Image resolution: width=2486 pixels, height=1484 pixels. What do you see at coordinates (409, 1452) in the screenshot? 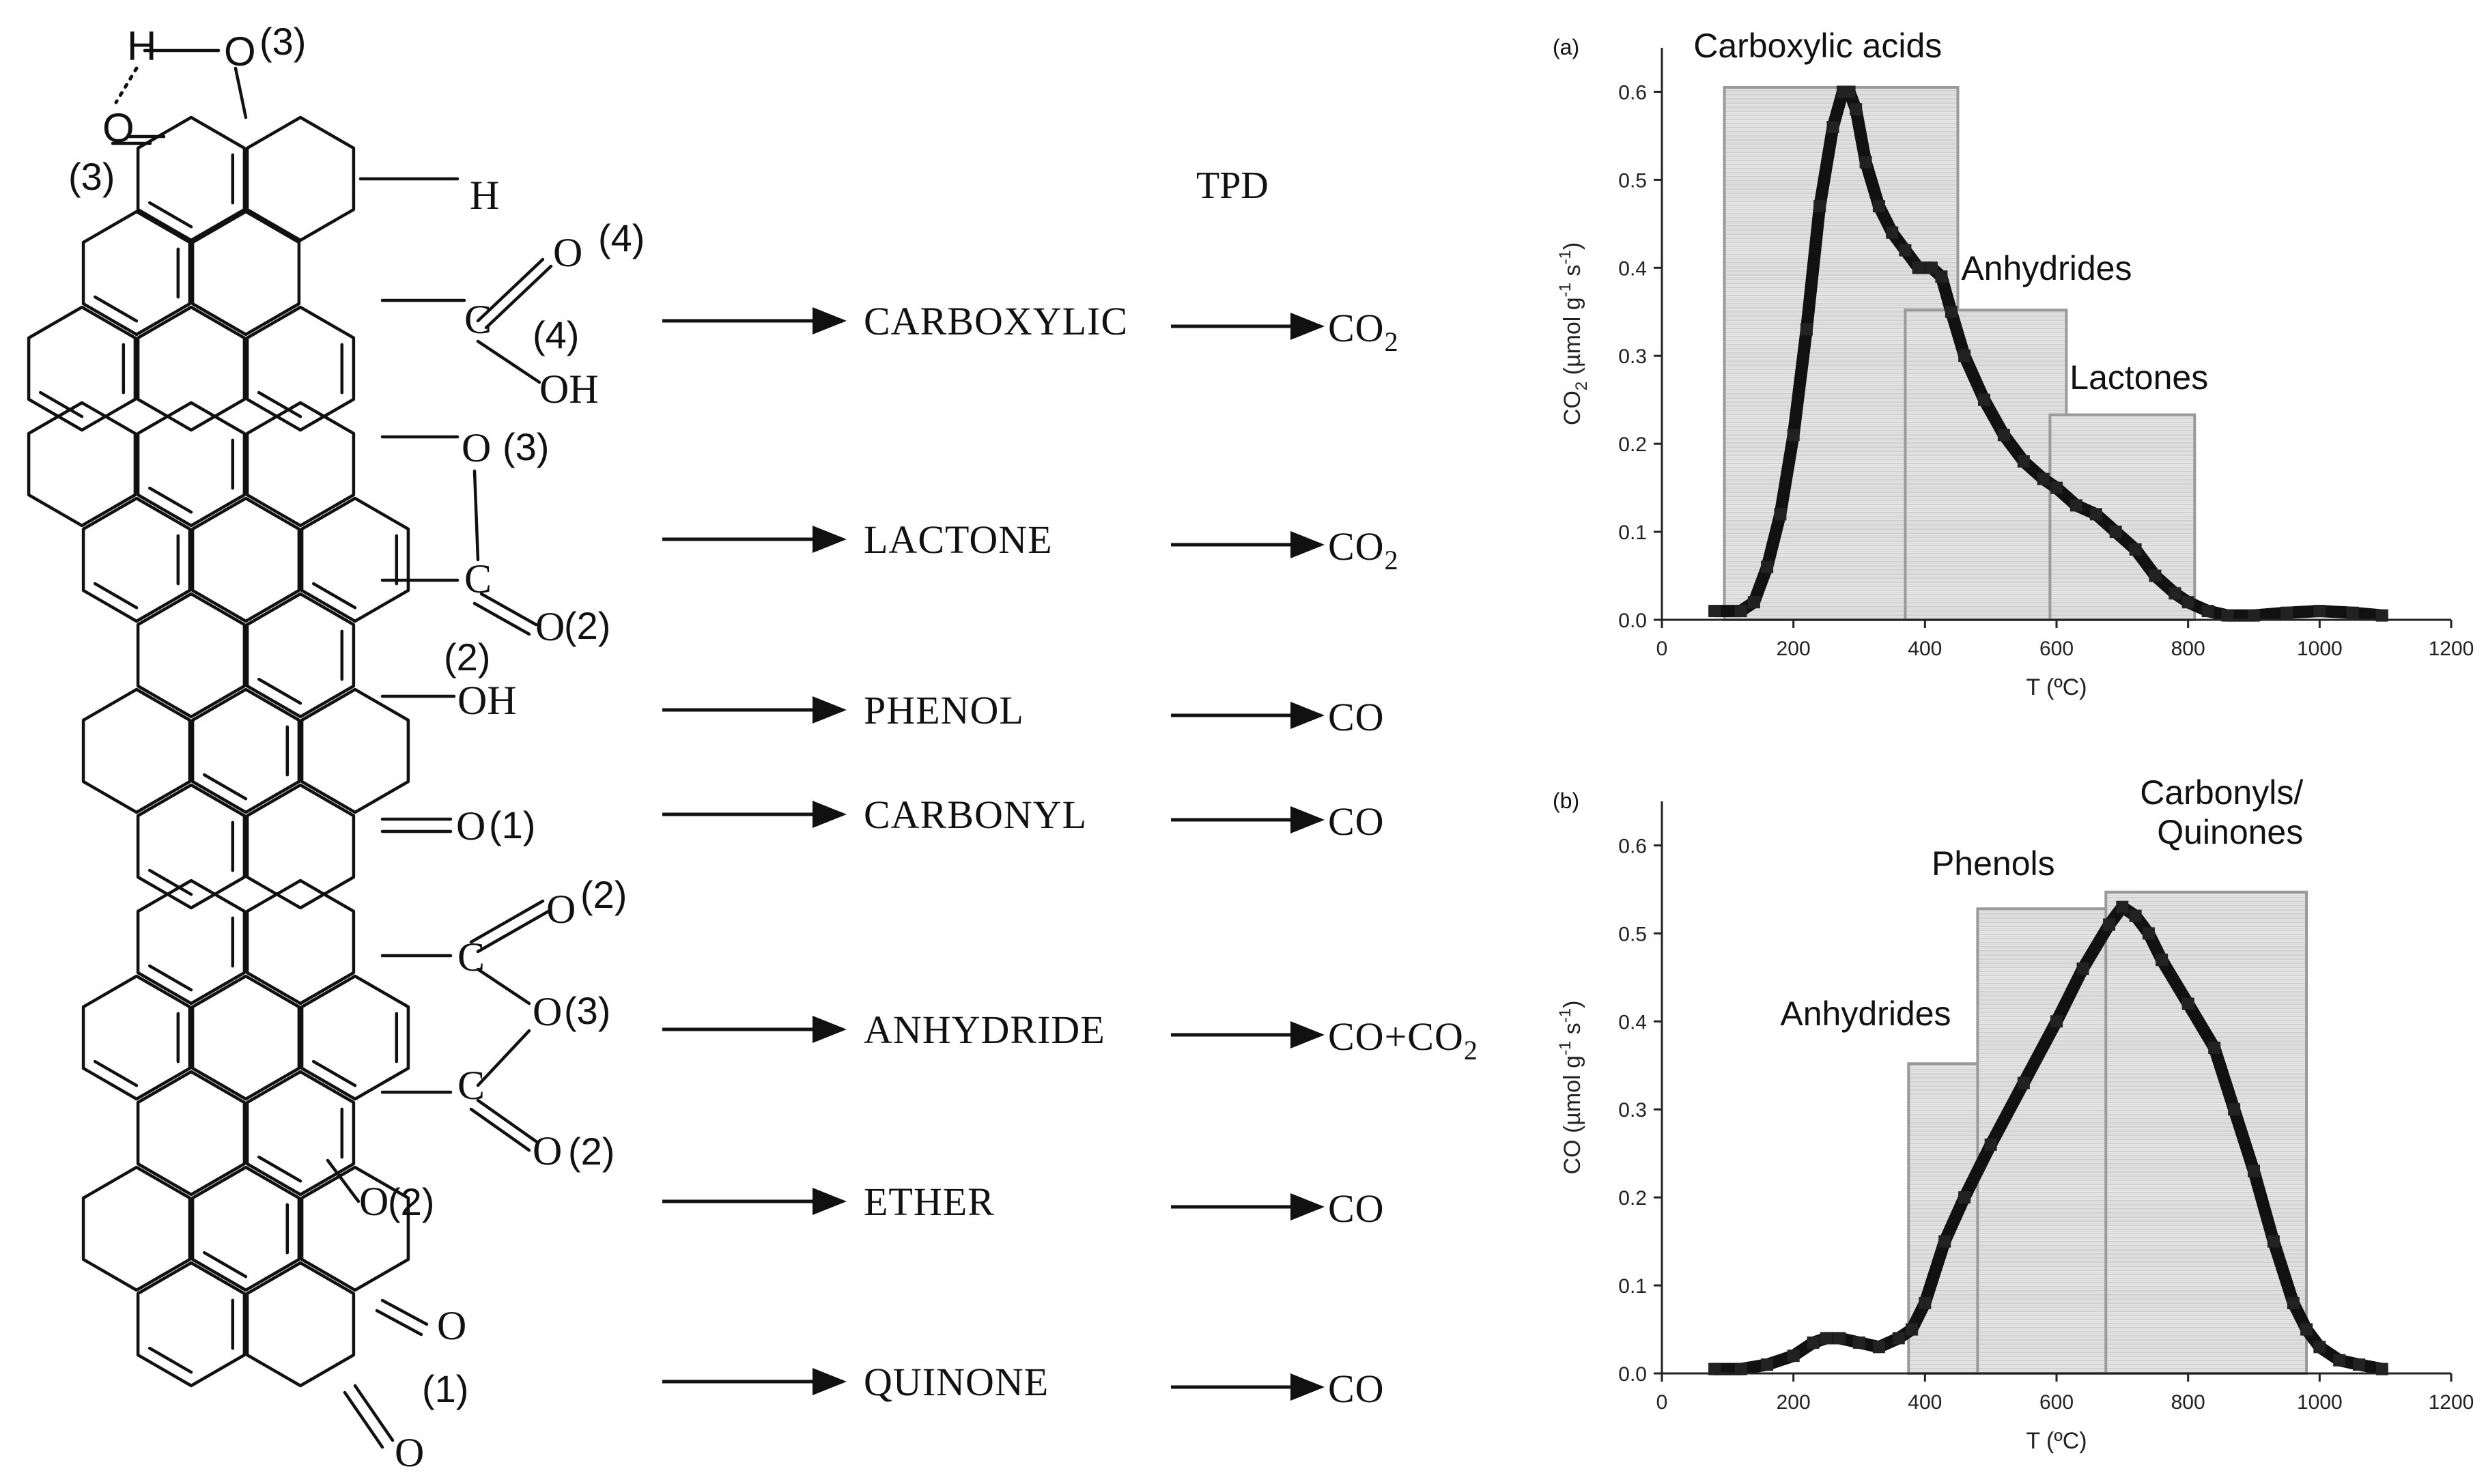
I see `quinone-o2: O` at bounding box center [409, 1452].